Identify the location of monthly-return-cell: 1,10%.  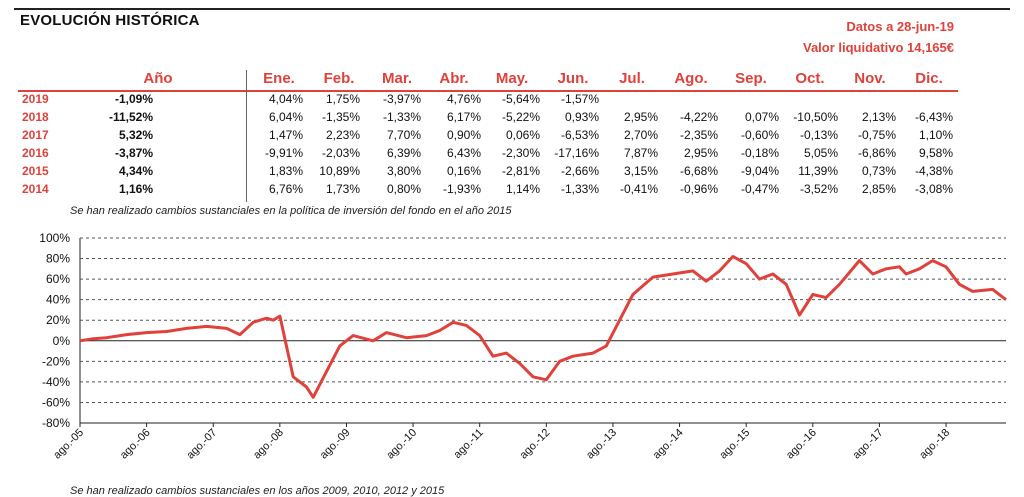
(935, 135).